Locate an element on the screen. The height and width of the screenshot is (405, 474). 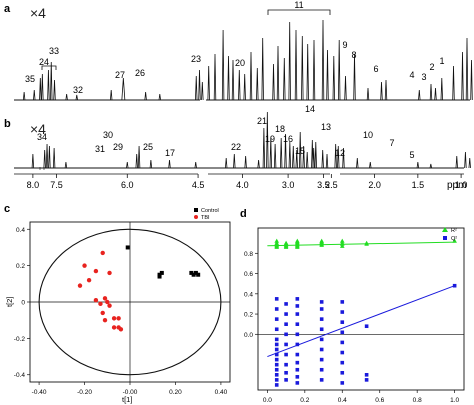
x-tick-label-b: 8.0 is located at coordinates (33, 185).